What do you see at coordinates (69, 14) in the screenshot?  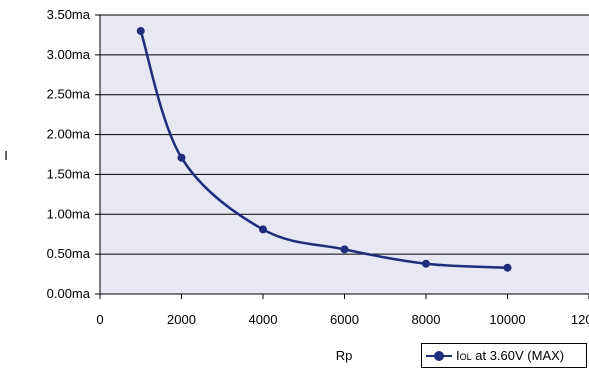 I see `y-tick-label: 3.50ma` at bounding box center [69, 14].